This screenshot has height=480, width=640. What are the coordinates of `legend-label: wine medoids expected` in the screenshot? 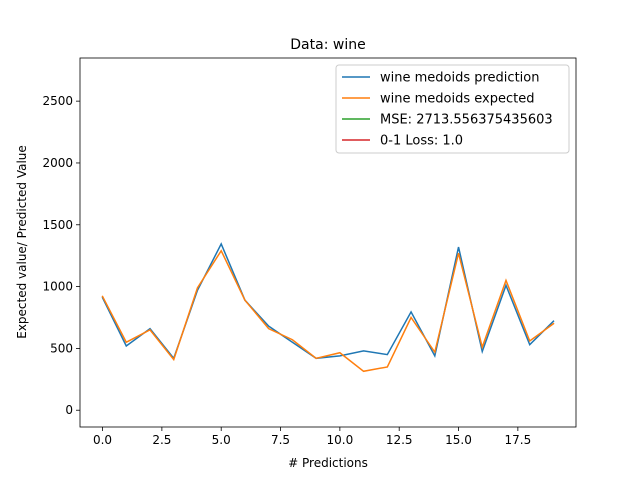 It's located at (457, 99).